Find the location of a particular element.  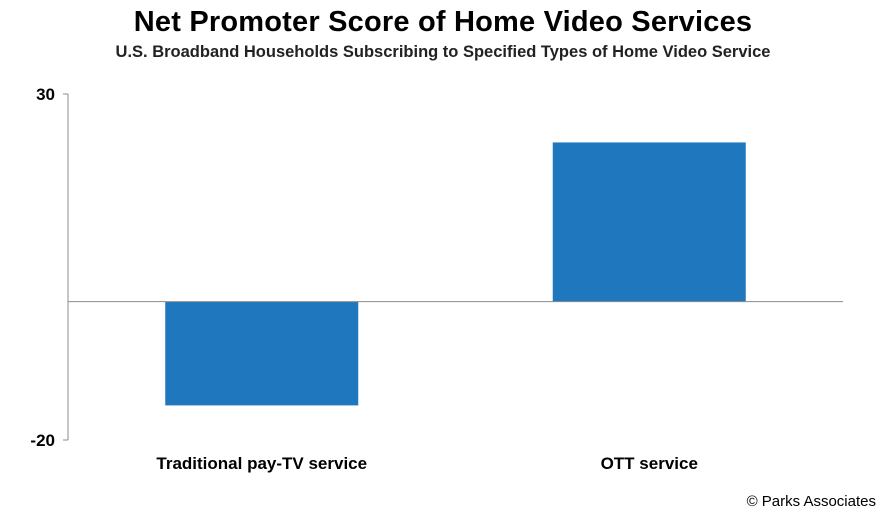

x-tick-label-1: OTT service is located at coordinates (649, 463).